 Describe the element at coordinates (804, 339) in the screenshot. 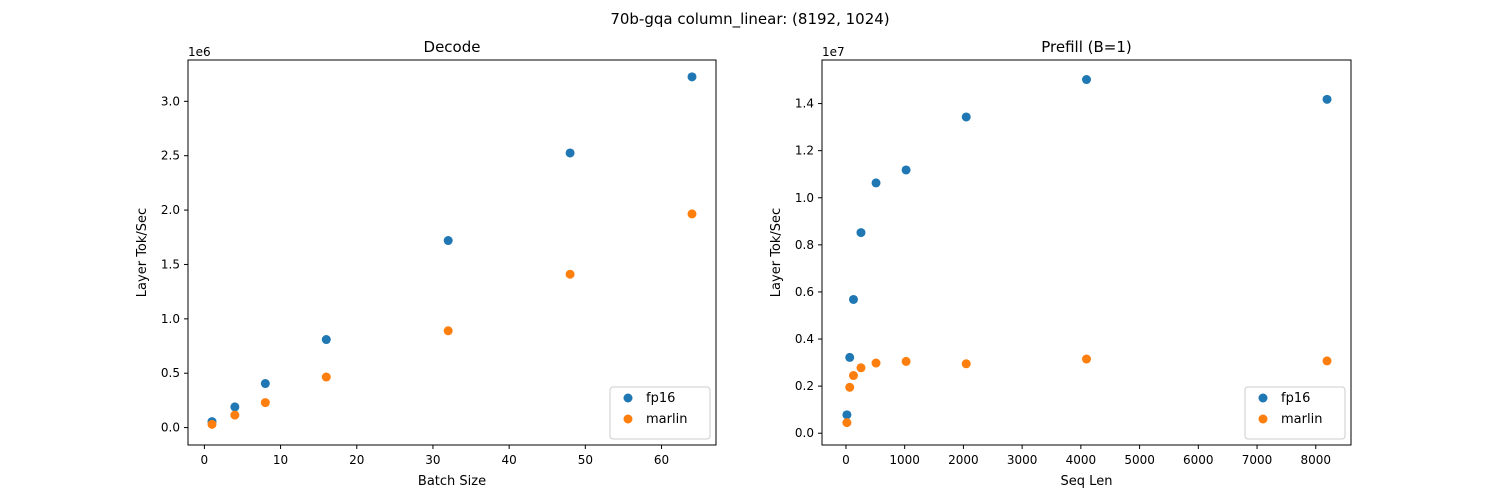

I see `prefill-y-tick-label: 0.4` at that location.